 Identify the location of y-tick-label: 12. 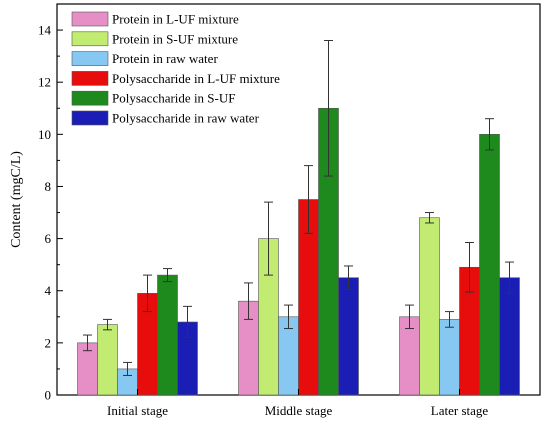
(44, 82).